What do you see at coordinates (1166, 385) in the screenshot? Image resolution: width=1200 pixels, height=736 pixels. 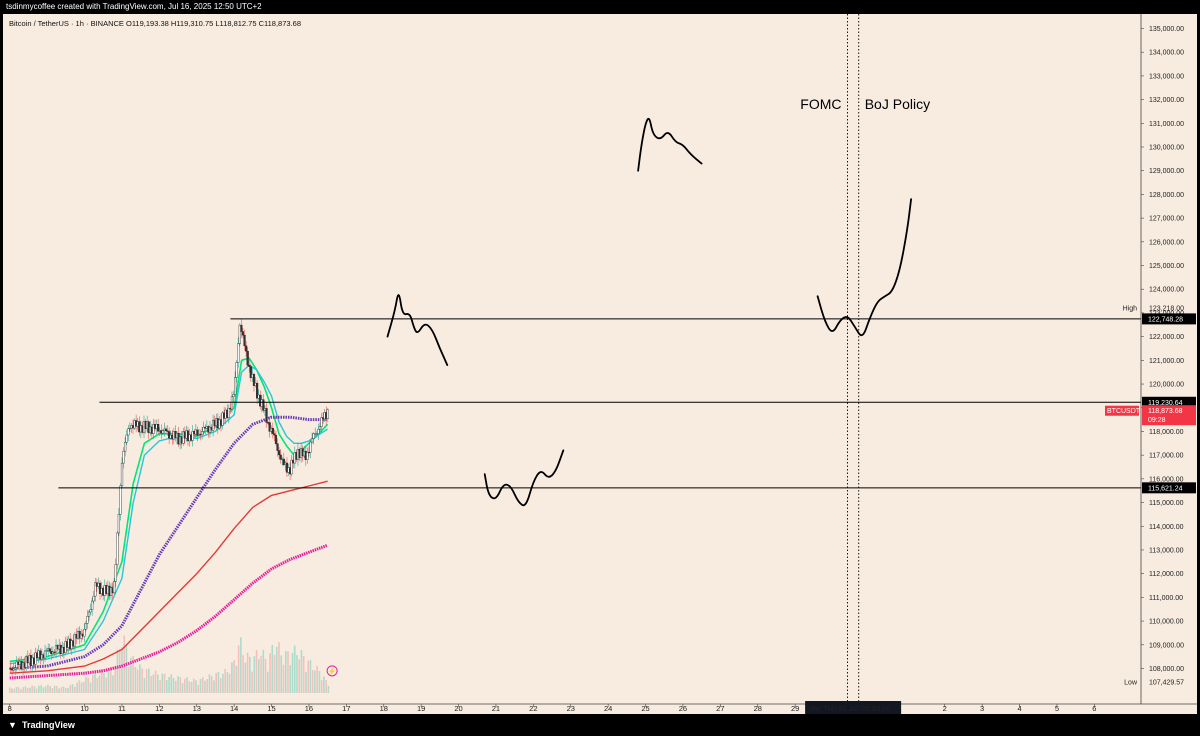 I see `y-tick-label: 120,000.00` at bounding box center [1166, 385].